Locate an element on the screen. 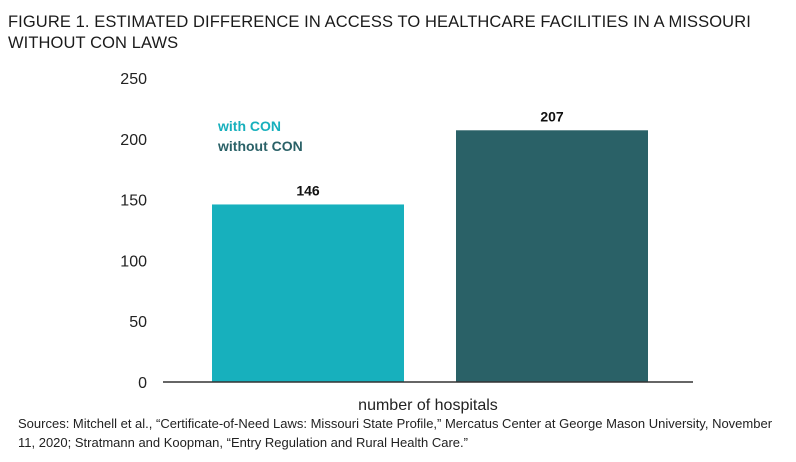  y-tick-label: 200 is located at coordinates (133, 140).